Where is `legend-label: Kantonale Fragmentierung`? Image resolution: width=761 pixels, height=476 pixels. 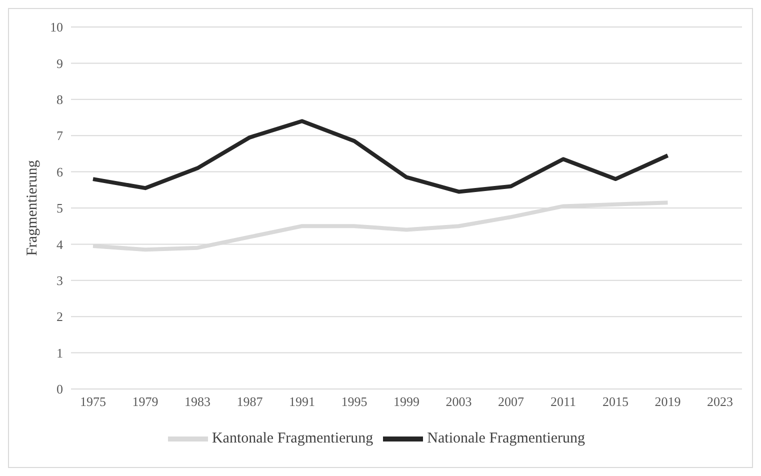
legend-label: Kantonale Fragmentierung is located at coordinates (293, 438).